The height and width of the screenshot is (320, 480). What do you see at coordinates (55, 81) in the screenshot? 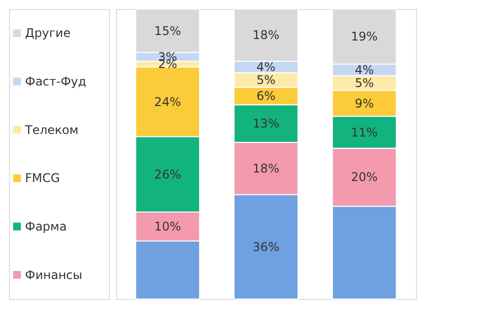
I see `legend-label: Фаст-Фуд` at bounding box center [55, 81].